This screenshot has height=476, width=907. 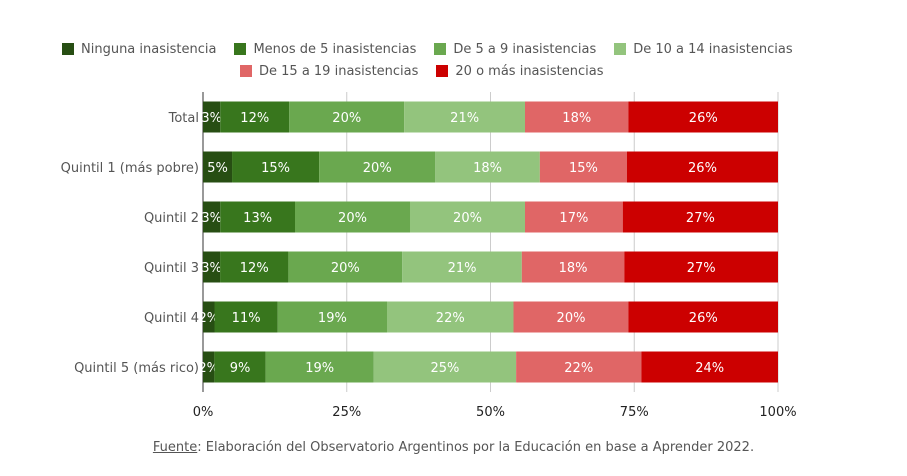 I want to click on legend-item: De 10 a 14 inasistencias, so click(x=703, y=49).